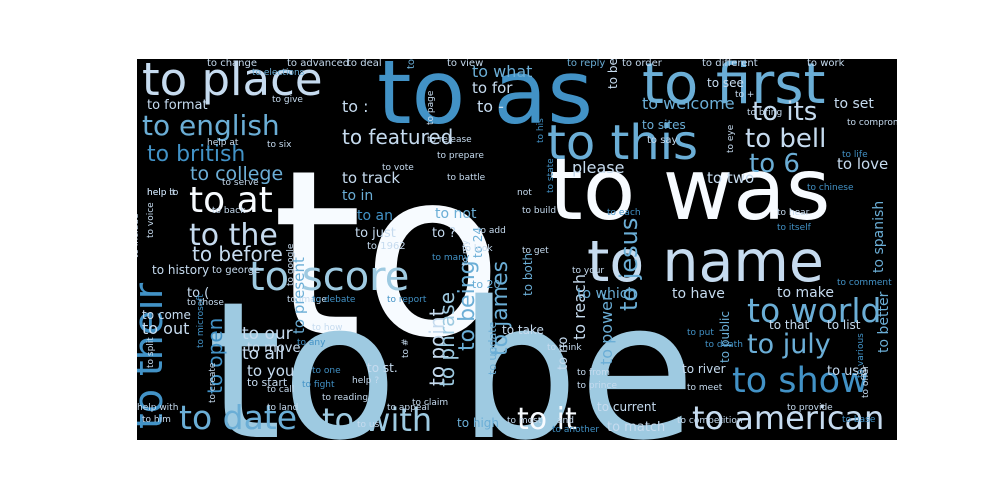  I want to click on cloud-word: to 20, so click(486, 284).